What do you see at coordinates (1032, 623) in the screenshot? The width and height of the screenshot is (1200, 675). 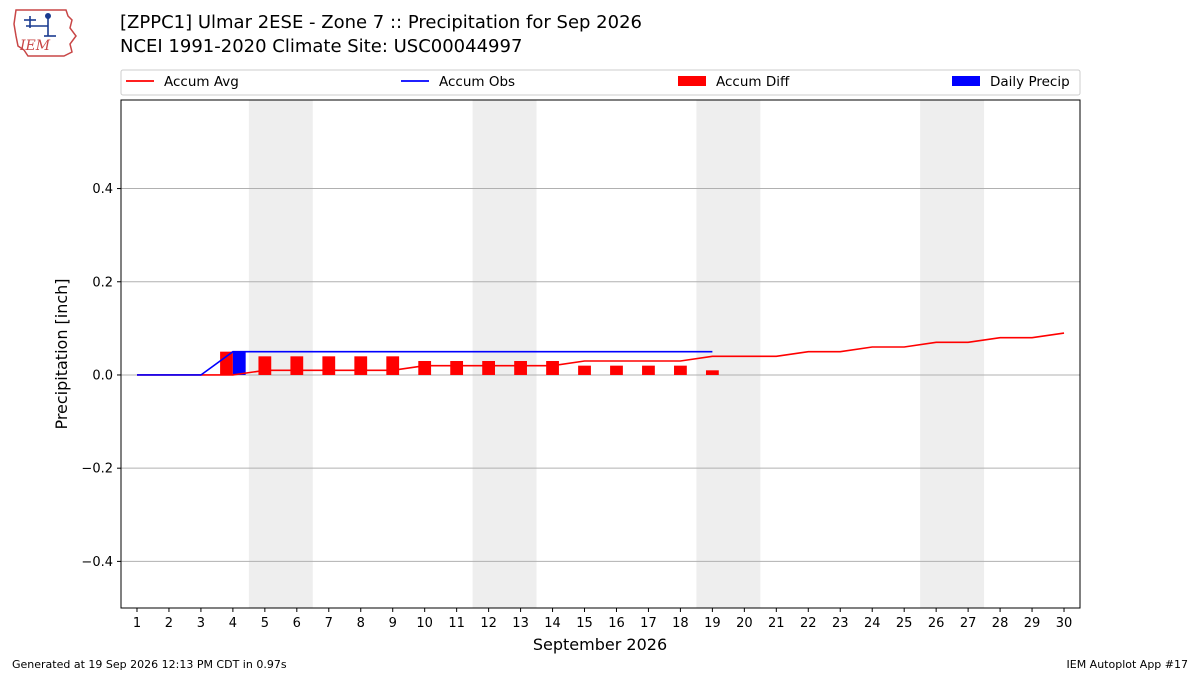 I see `x-tick-label: 29` at bounding box center [1032, 623].